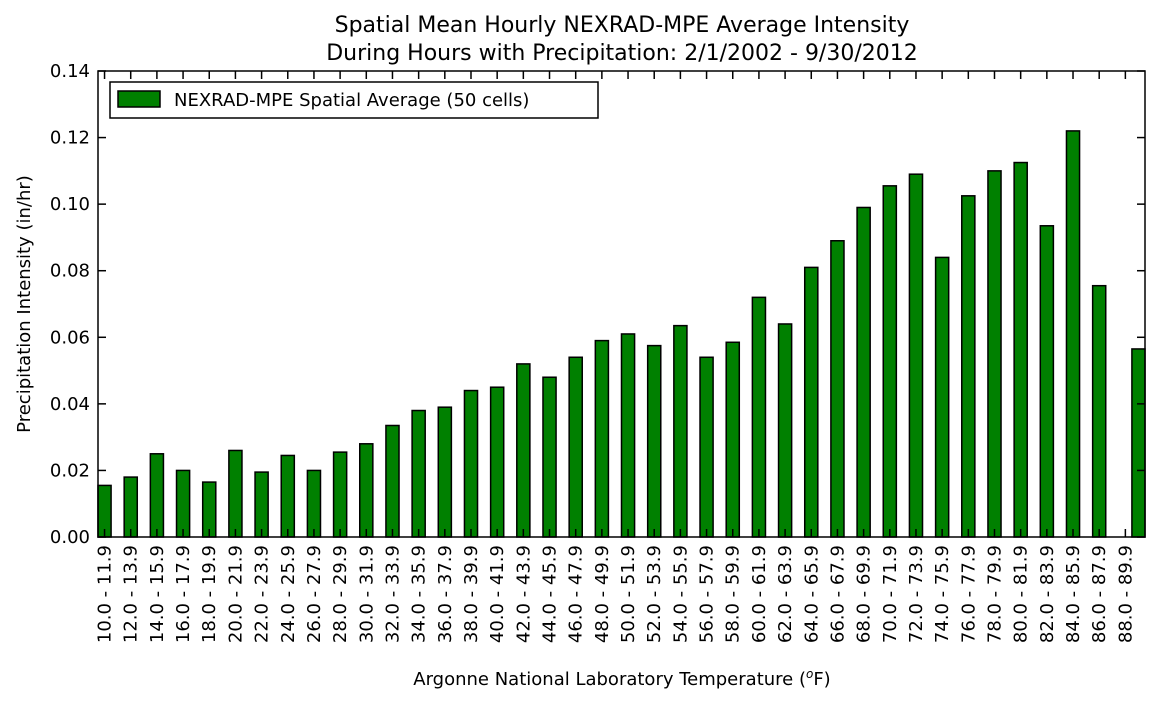  I want to click on y-tick-label: 0.04, so click(70, 404).